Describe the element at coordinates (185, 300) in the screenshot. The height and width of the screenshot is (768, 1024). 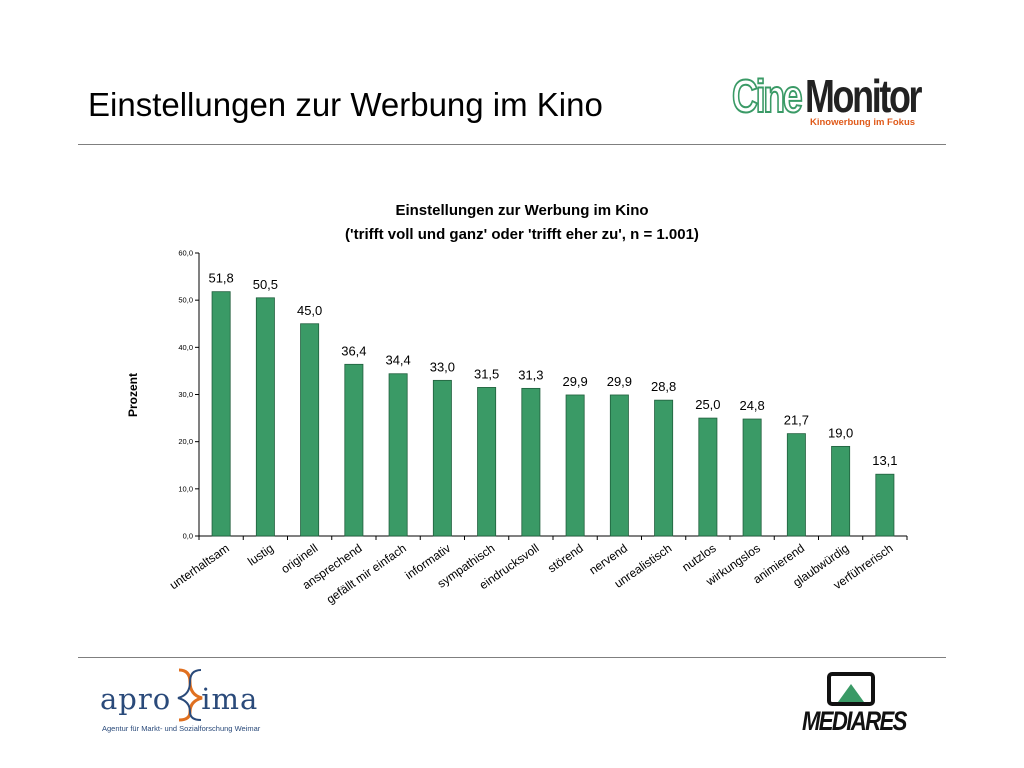
I see `y-tick-label: 50,0` at that location.